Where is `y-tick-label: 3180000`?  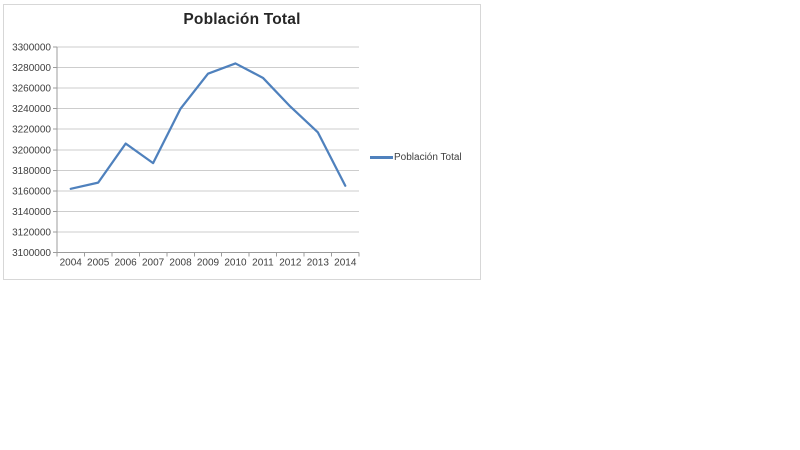
y-tick-label: 3180000 is located at coordinates (31, 171).